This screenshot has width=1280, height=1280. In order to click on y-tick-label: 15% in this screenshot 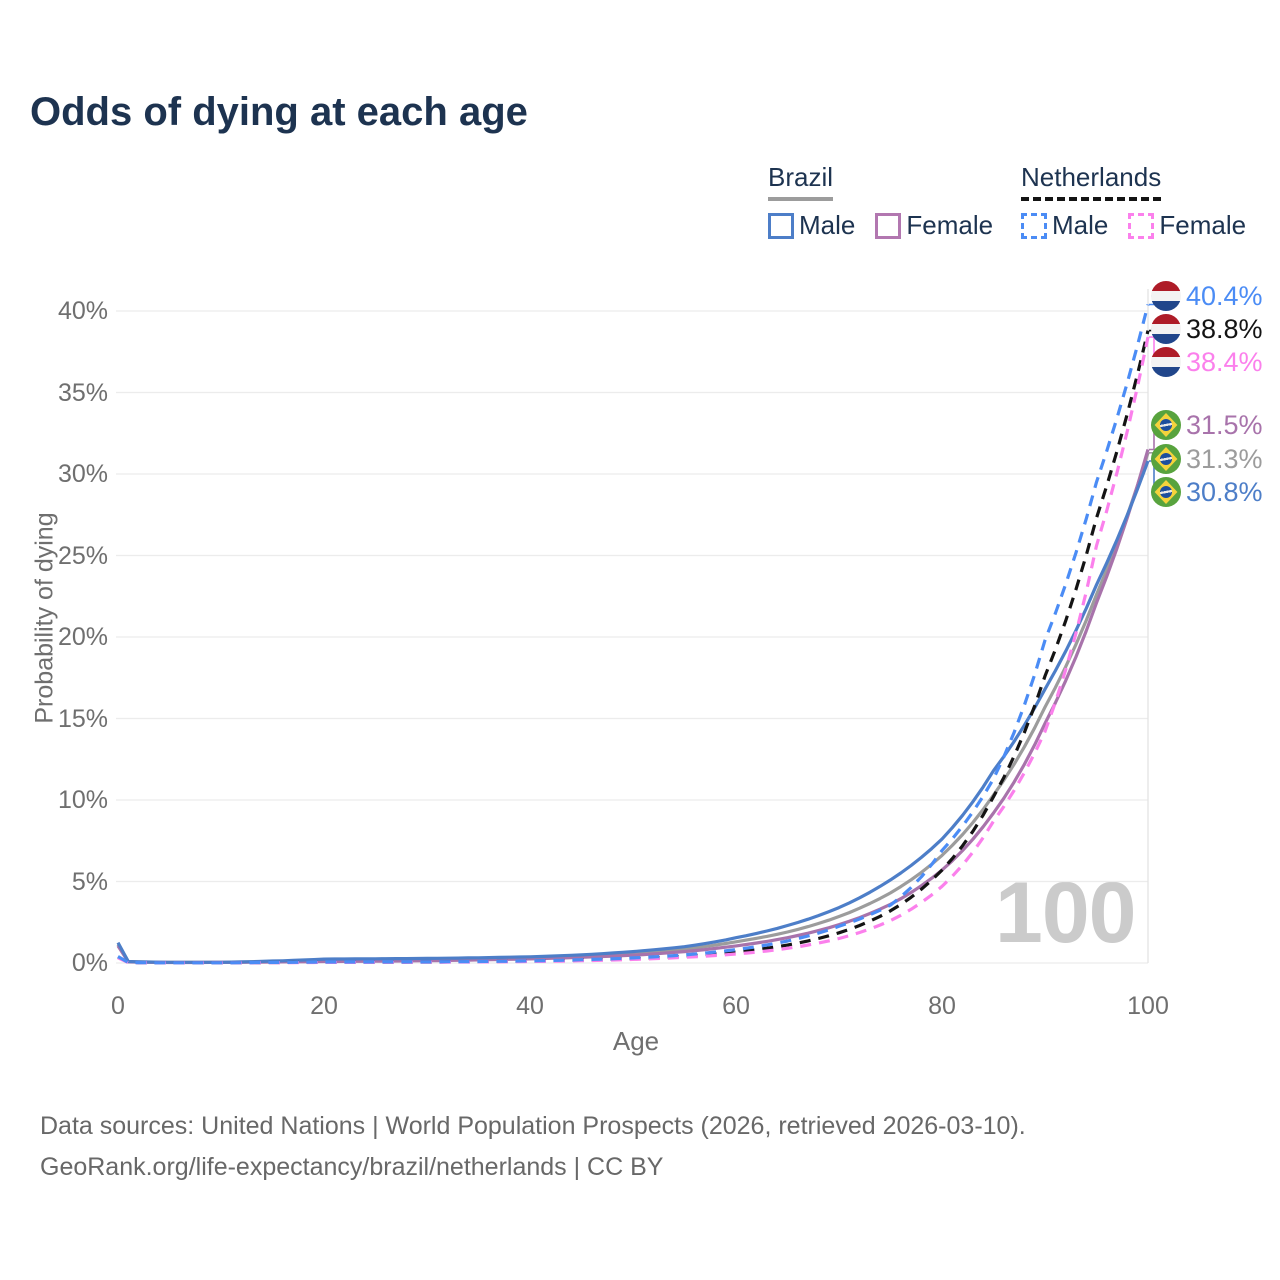, I will do `click(82, 718)`.